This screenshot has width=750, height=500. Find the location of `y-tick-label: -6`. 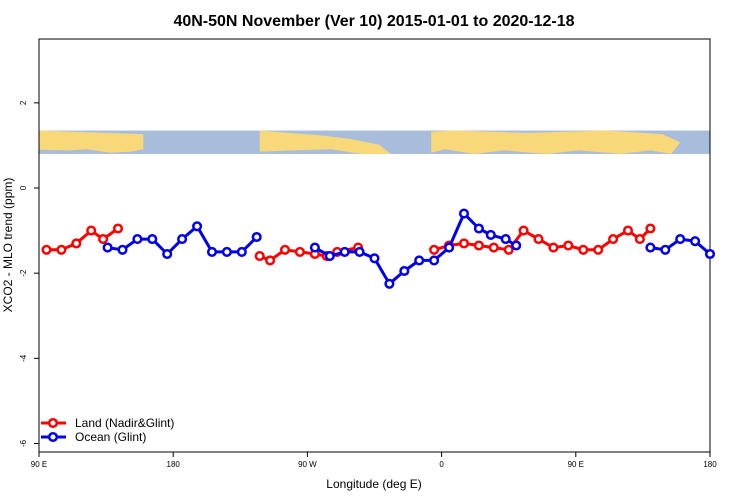

y-tick-label: -6 is located at coordinates (23, 443).